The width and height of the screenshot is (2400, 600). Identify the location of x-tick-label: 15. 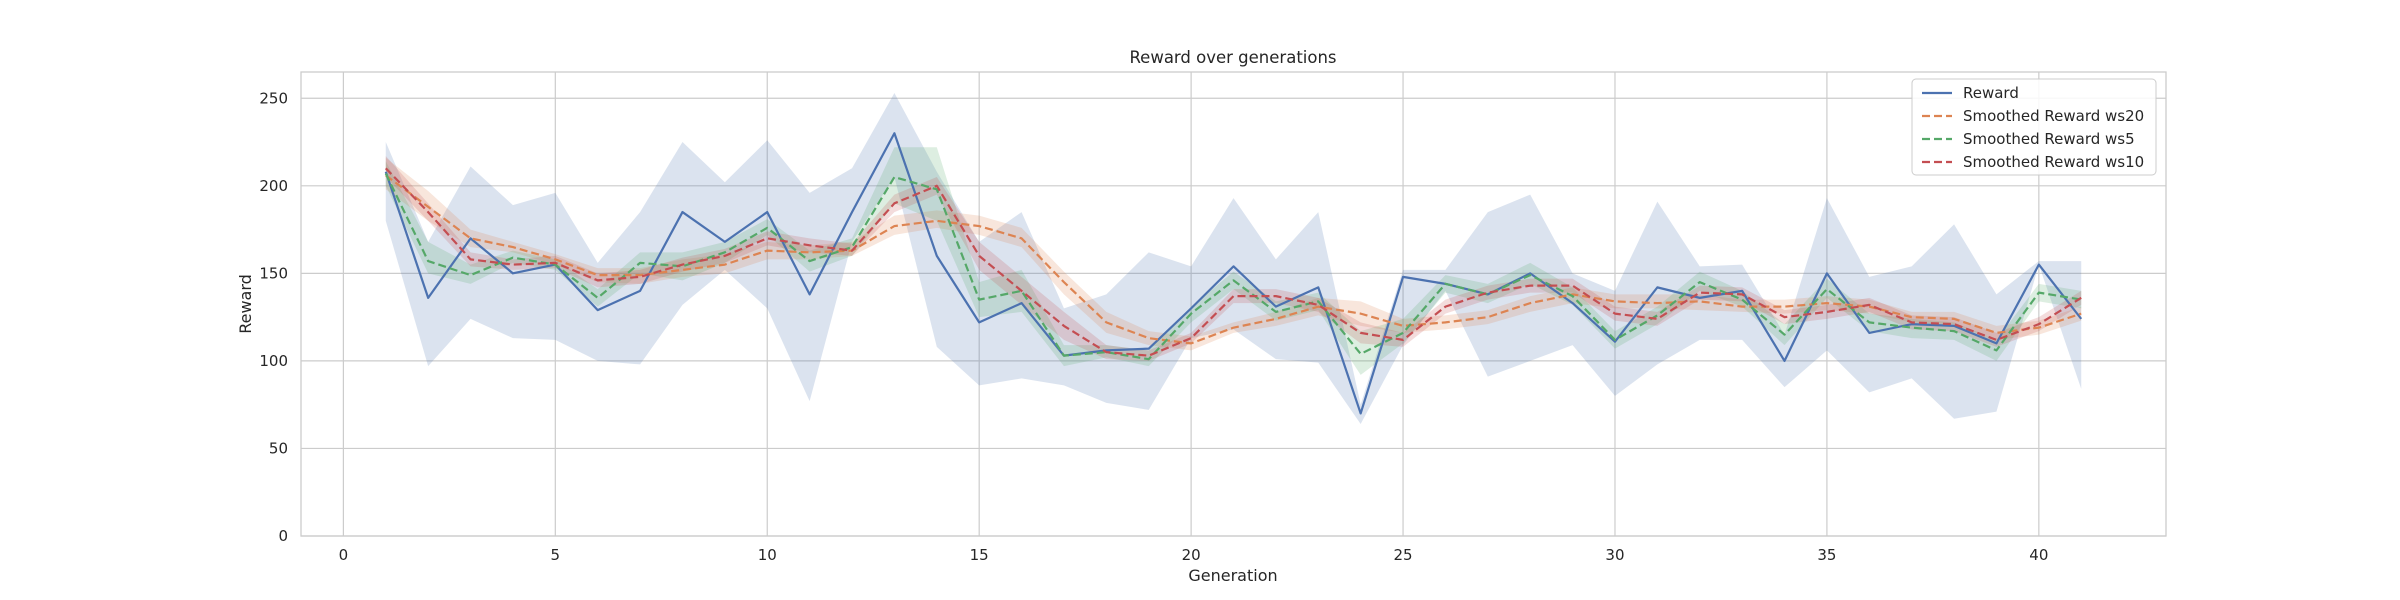
(979, 555).